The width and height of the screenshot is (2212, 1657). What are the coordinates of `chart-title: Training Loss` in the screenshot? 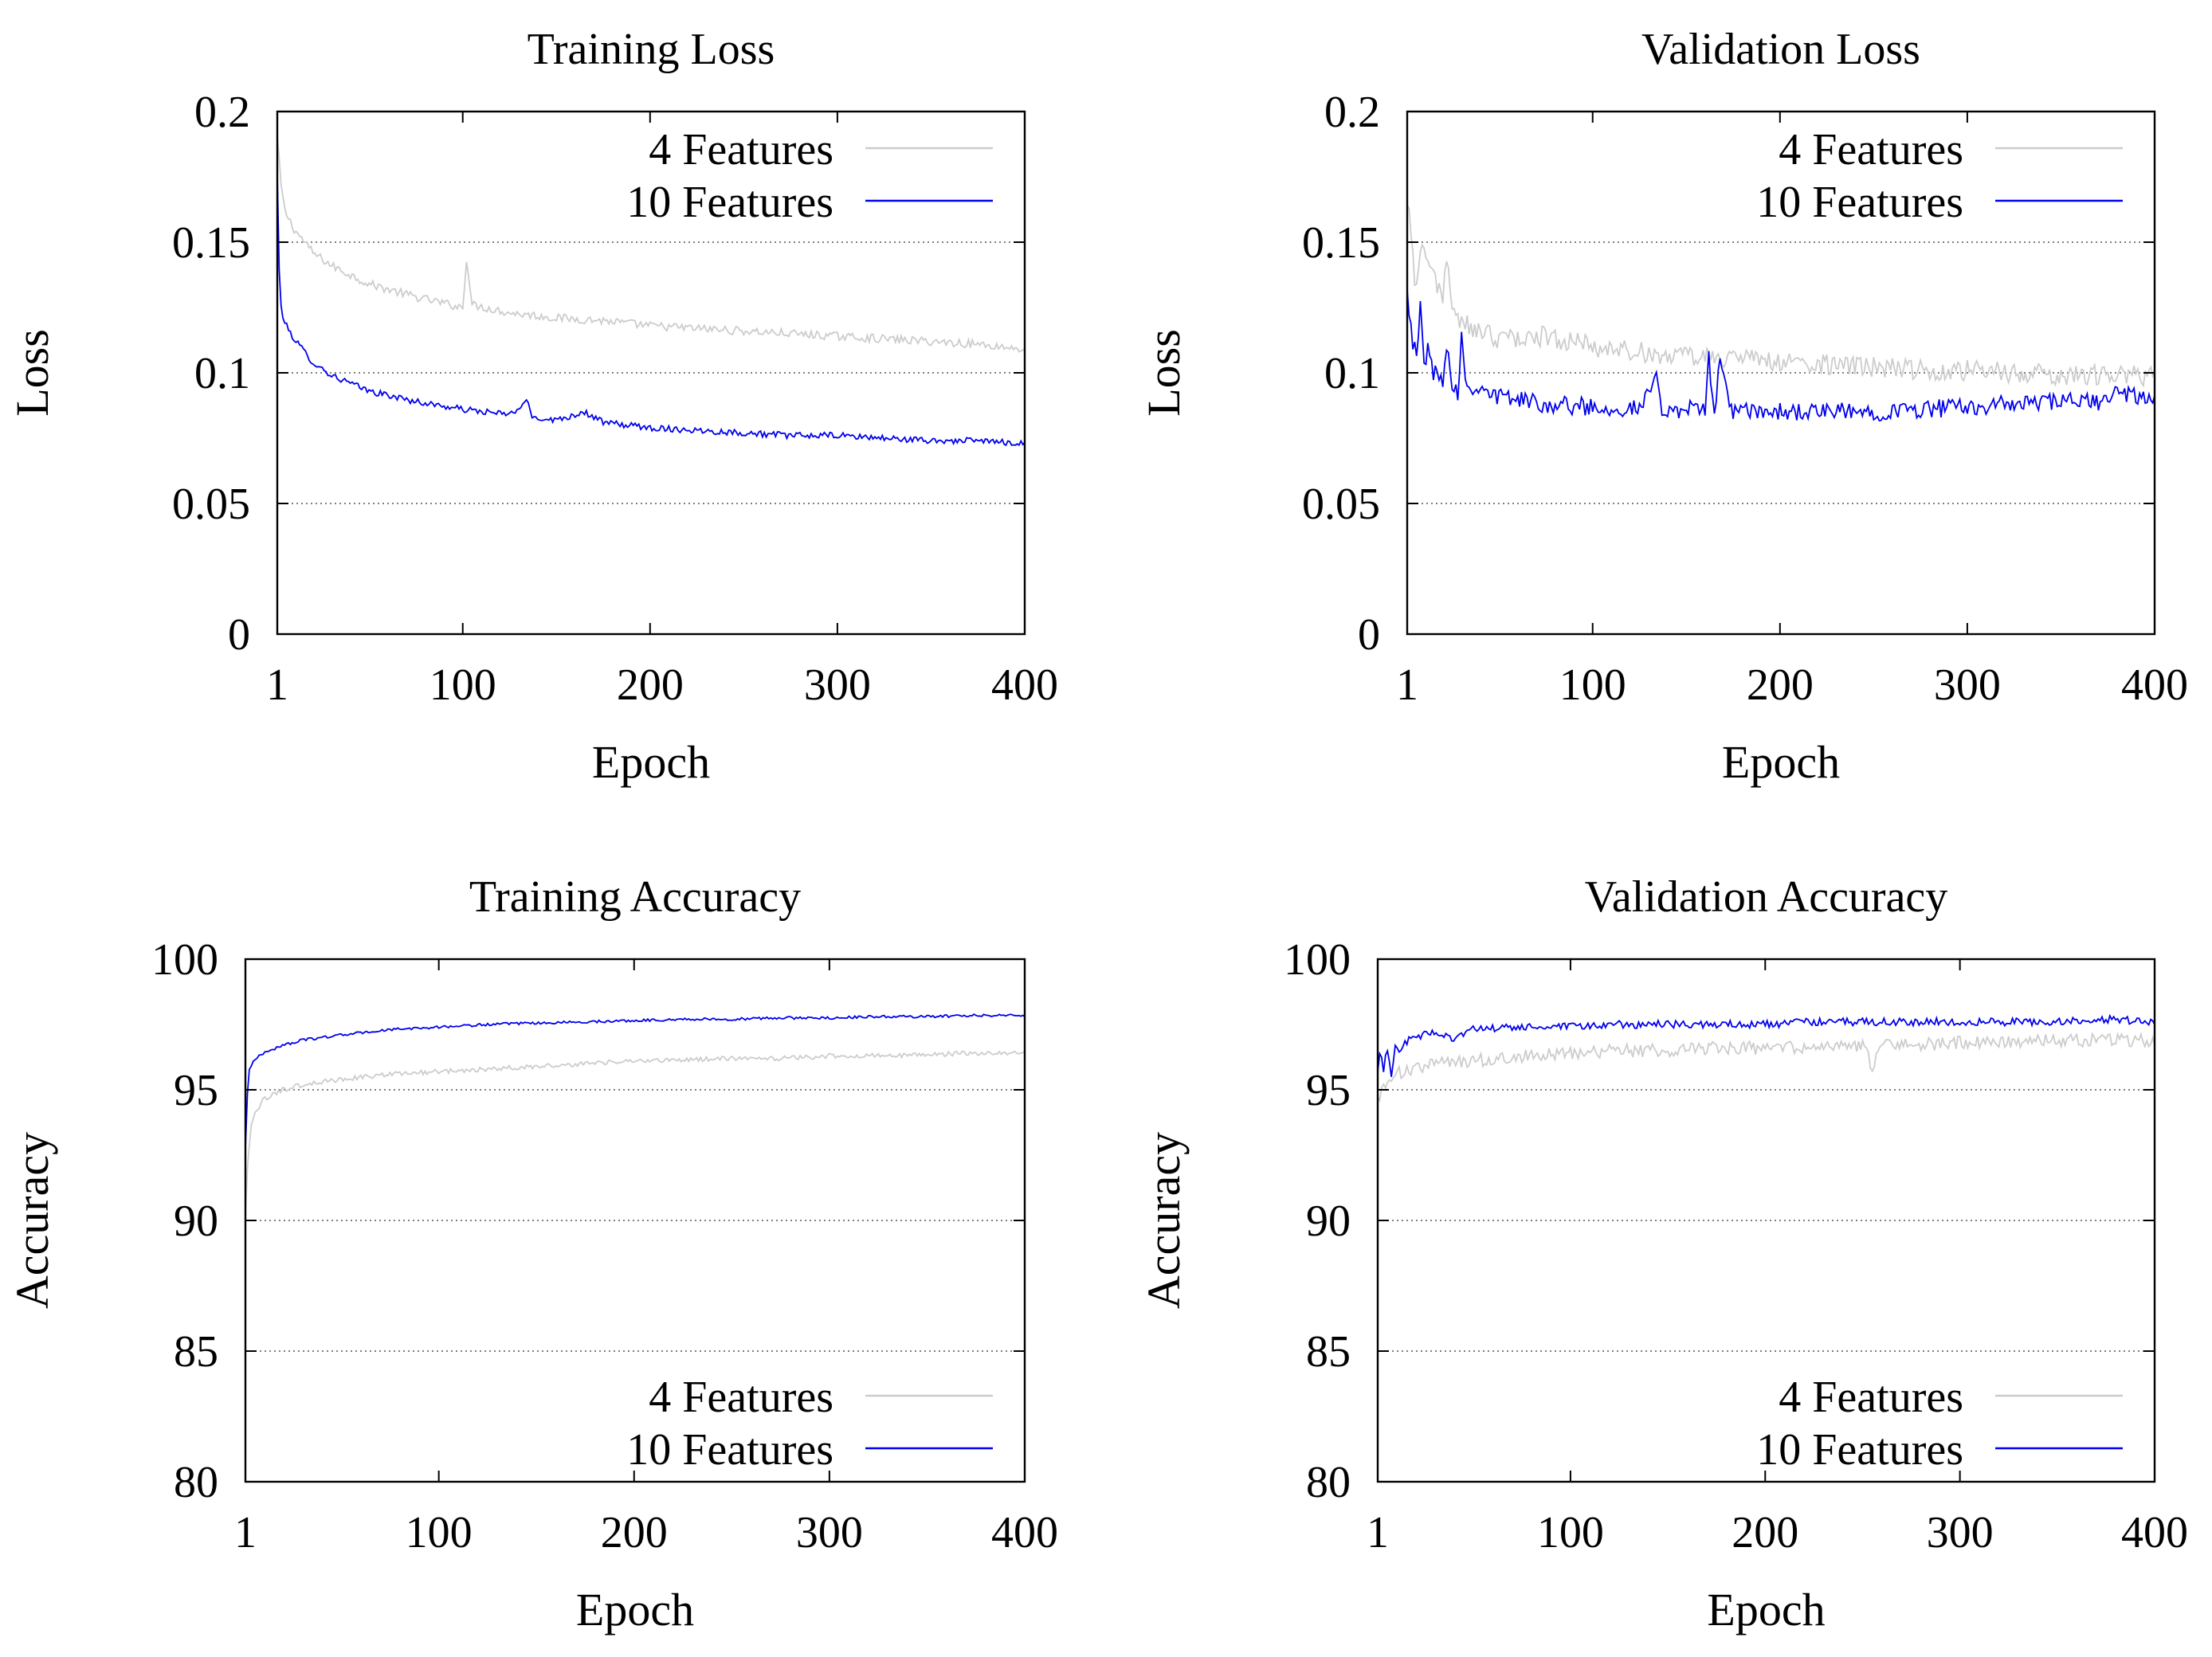 It's located at (651, 49).